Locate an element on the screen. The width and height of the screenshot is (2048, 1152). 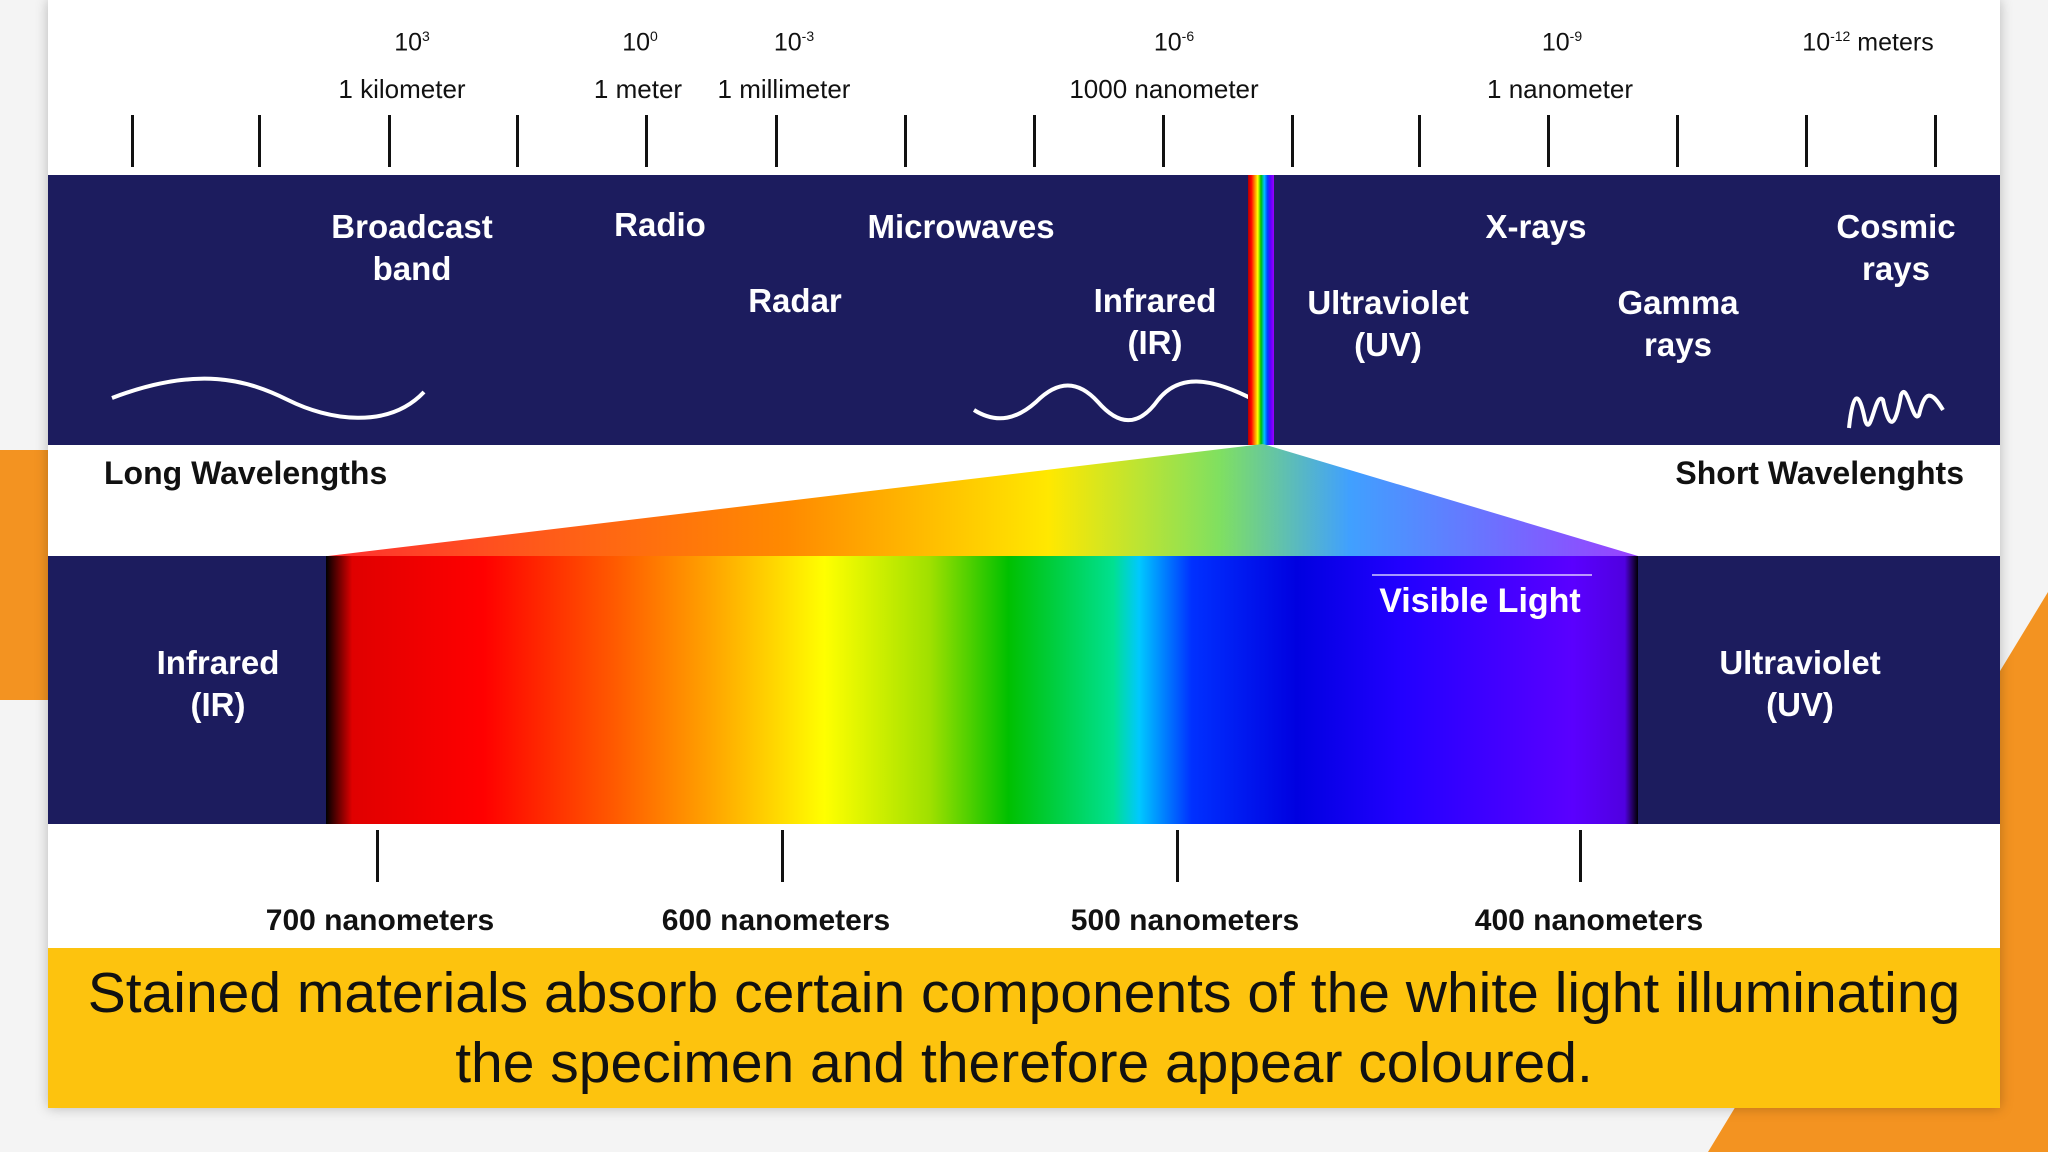
short-wave-icon is located at coordinates (1896, 409).